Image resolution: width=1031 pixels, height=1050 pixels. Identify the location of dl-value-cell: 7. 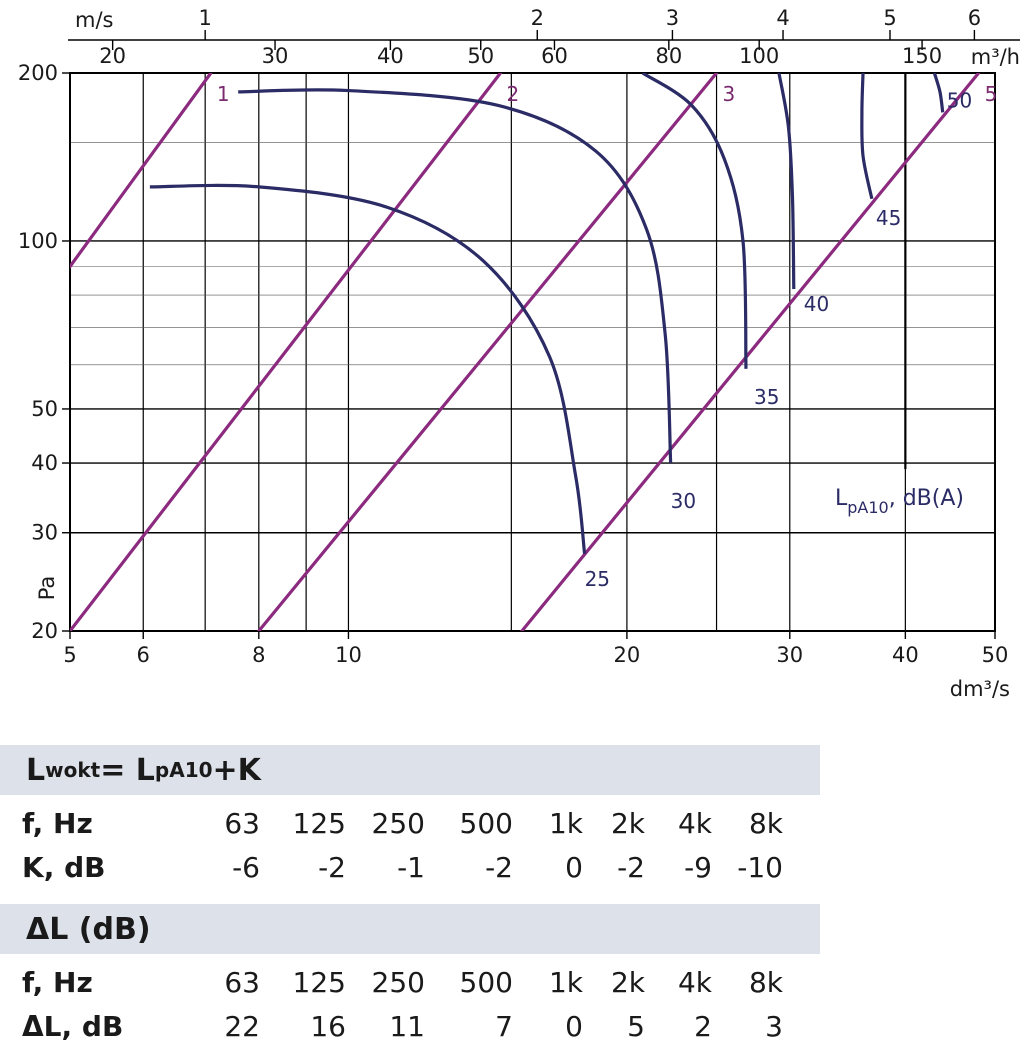
(504, 1026).